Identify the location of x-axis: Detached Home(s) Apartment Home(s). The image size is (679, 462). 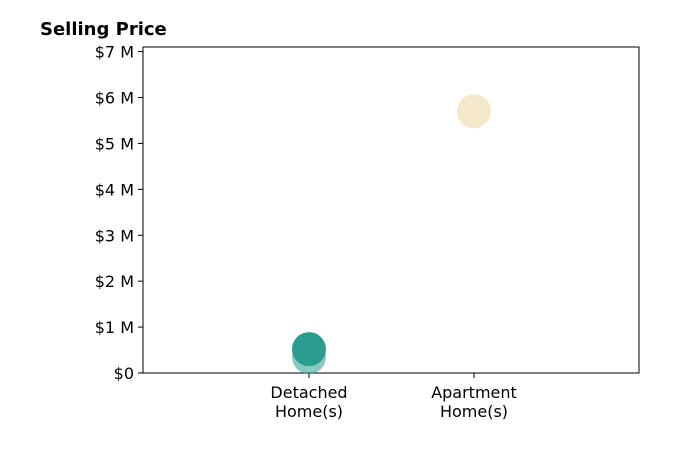
(393, 397).